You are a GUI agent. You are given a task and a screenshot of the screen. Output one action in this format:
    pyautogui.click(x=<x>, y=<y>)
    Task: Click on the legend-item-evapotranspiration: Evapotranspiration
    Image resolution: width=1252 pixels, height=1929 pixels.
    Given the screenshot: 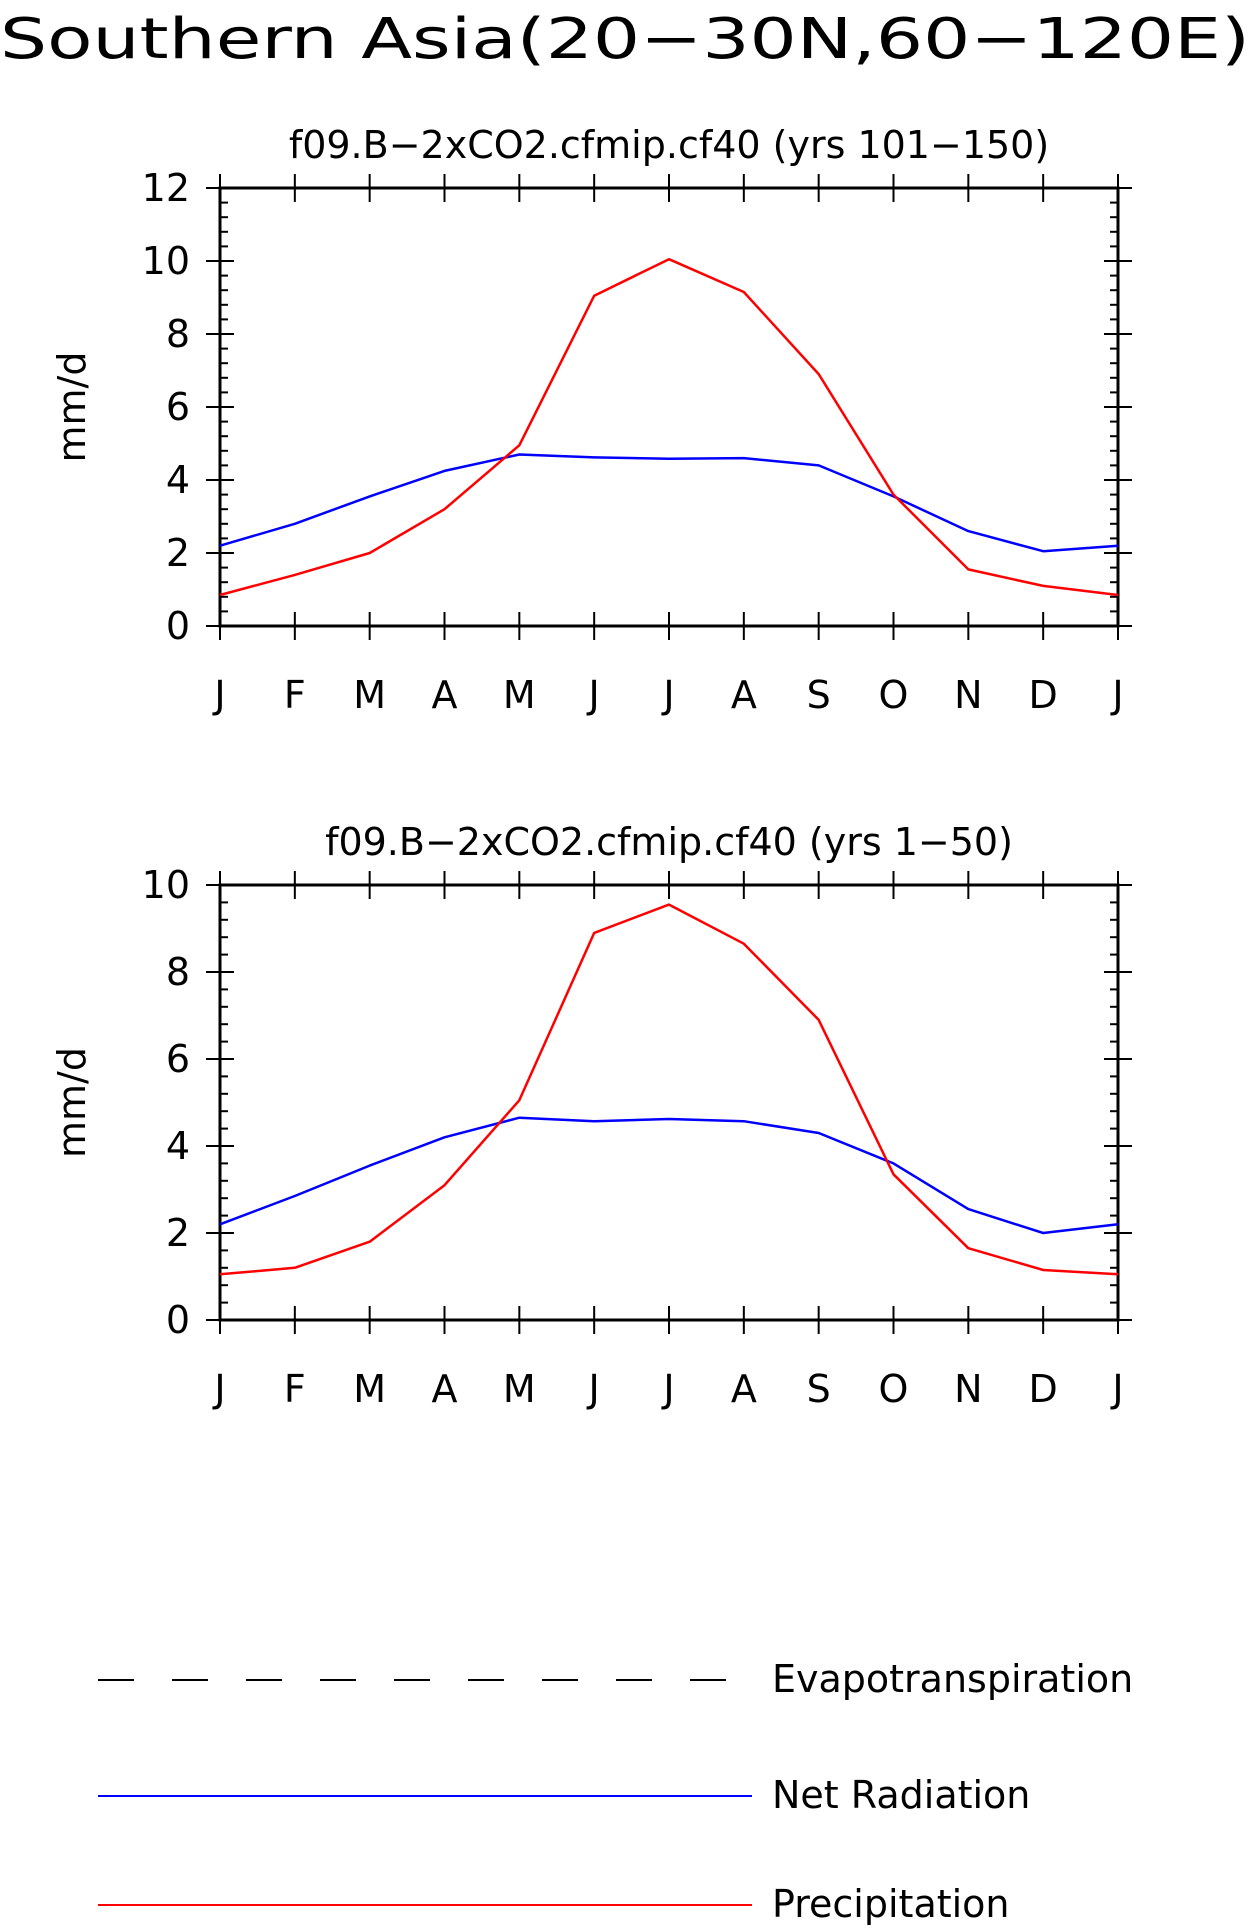 What is the action you would take?
    pyautogui.click(x=615, y=1679)
    